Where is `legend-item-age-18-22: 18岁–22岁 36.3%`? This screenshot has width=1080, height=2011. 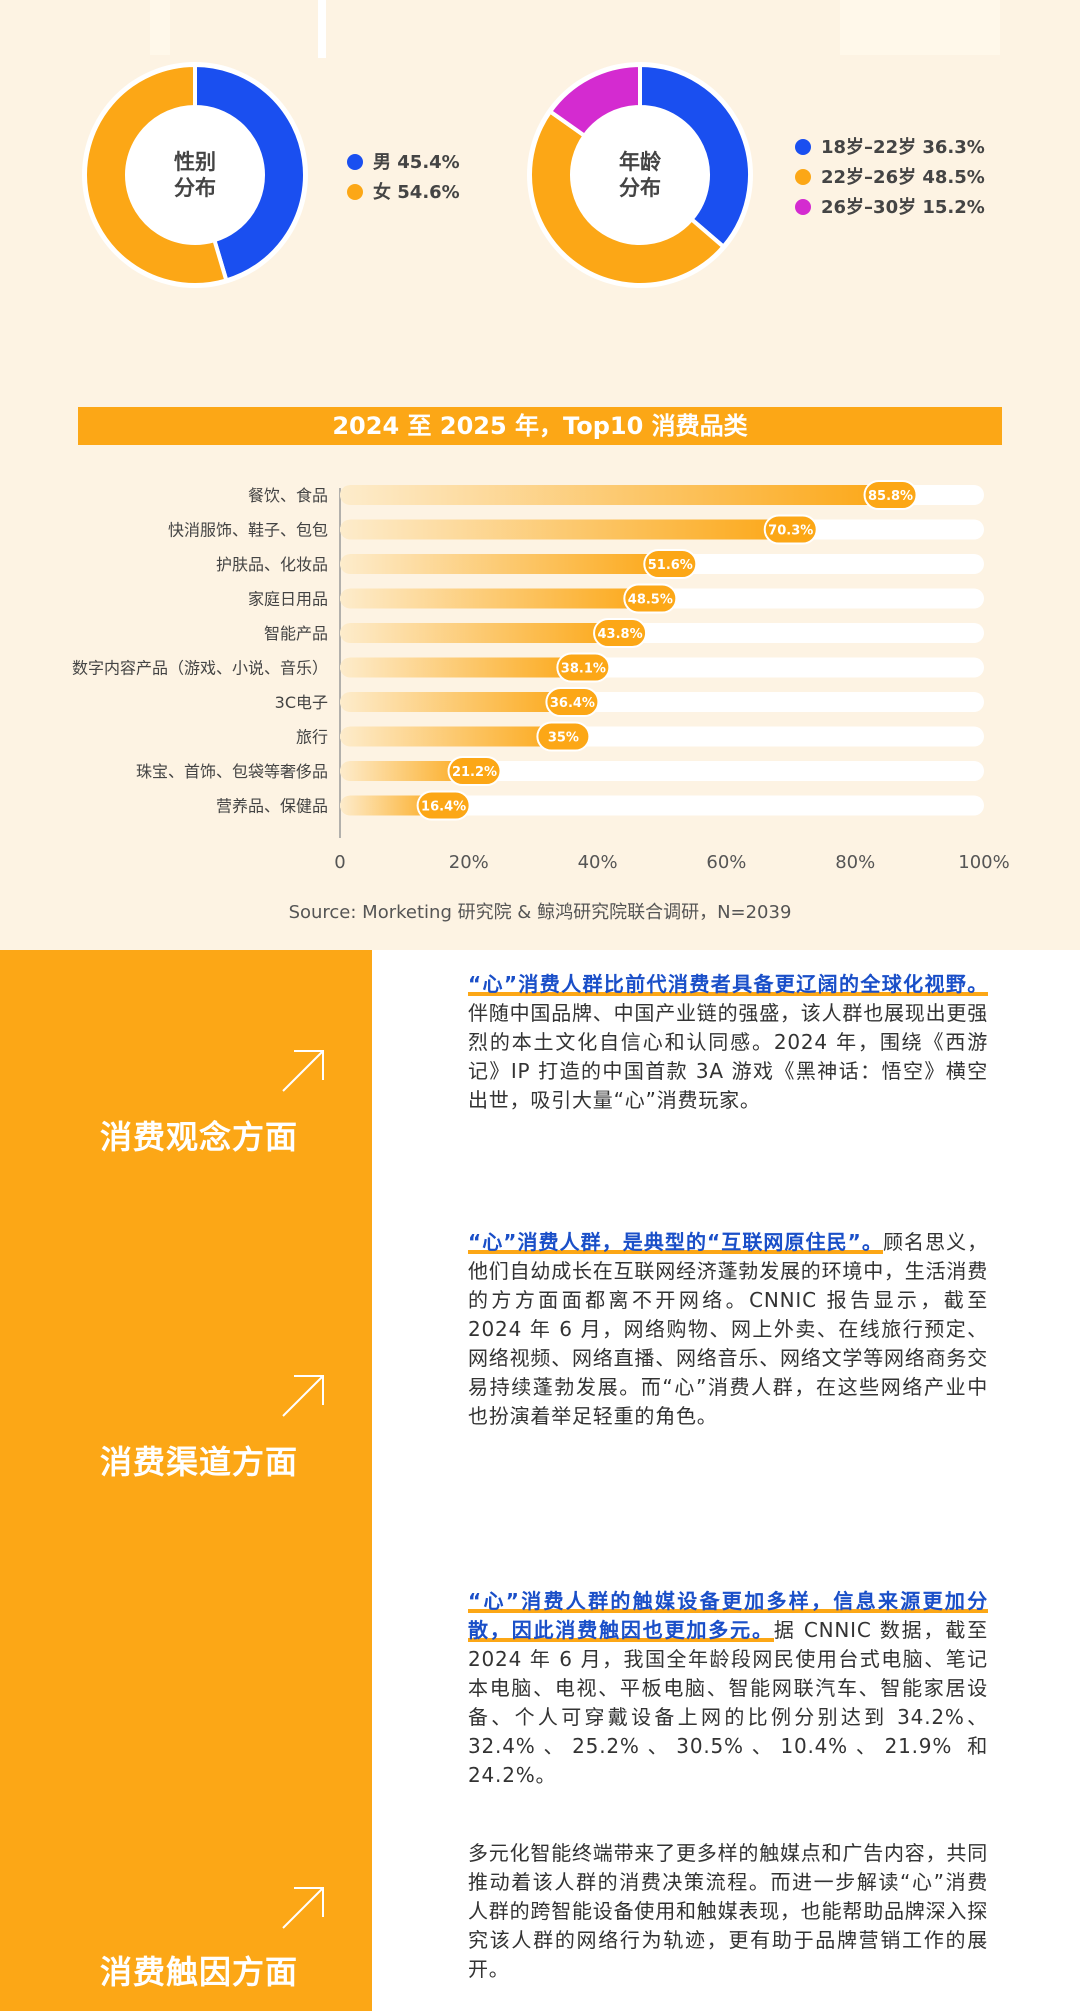
legend-item-age-18-22: 18岁–22岁 36.3% is located at coordinates (890, 148).